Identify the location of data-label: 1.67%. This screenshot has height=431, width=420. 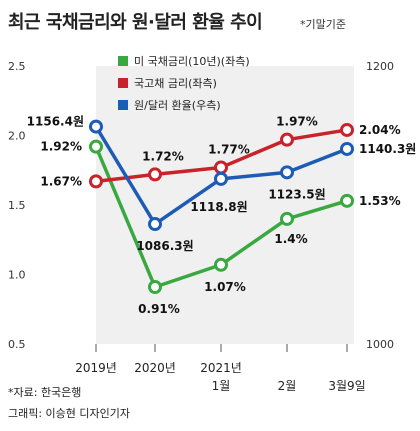
(61, 181).